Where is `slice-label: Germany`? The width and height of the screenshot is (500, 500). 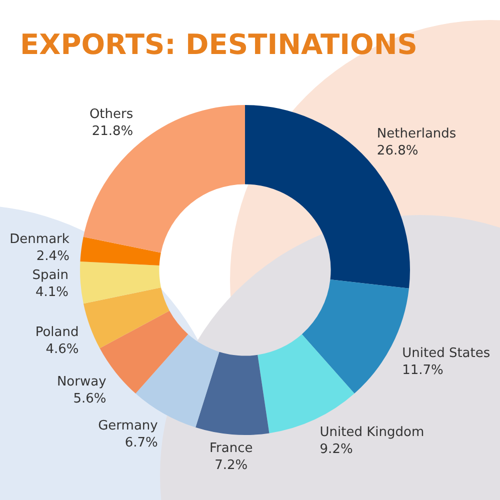
slice-label: Germany is located at coordinates (128, 426).